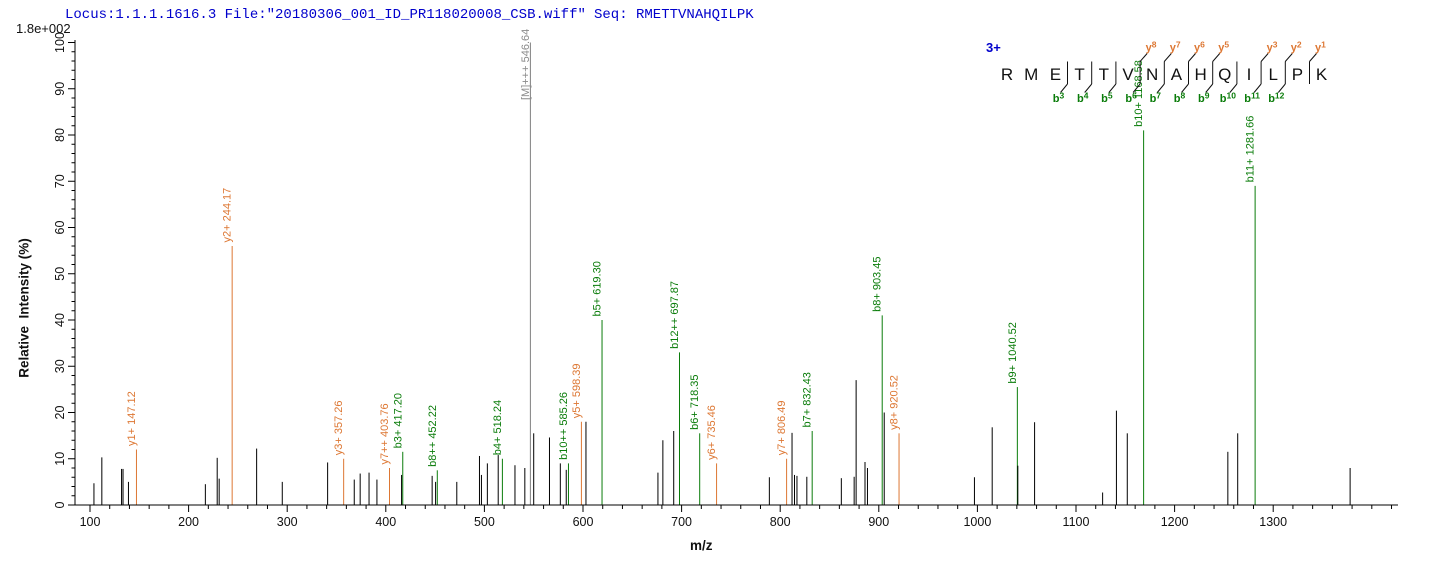  Describe the element at coordinates (339, 428) in the screenshot. I see `peak-label: y3+ 357.26` at that location.